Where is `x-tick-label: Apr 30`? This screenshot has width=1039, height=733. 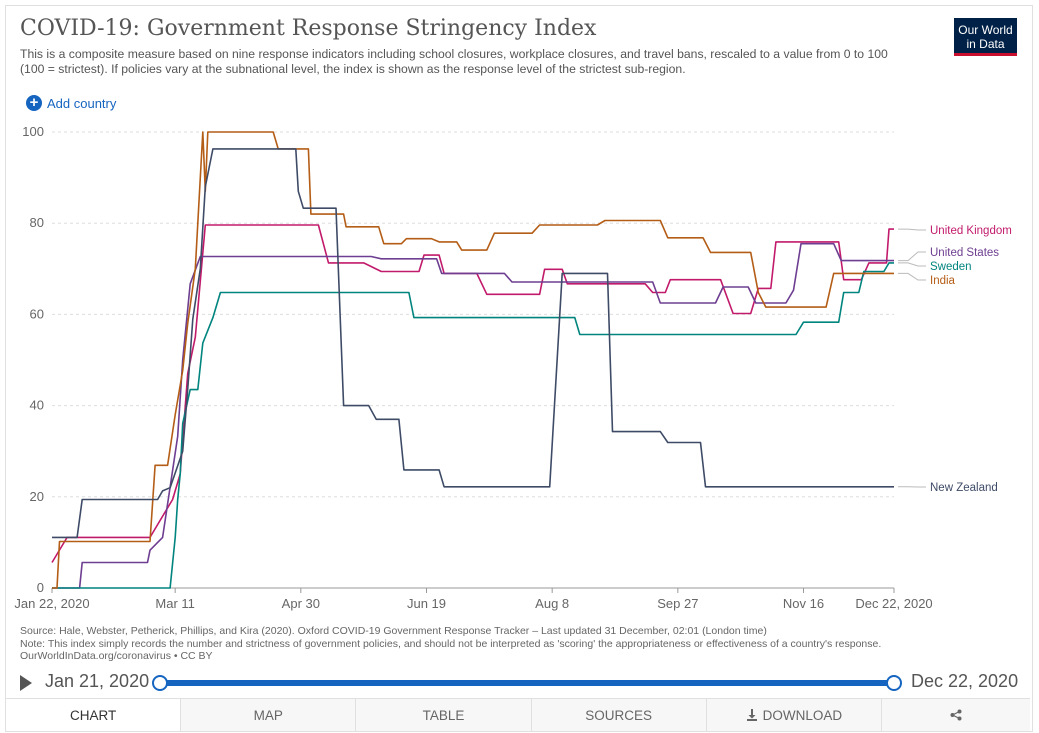 x-tick-label: Apr 30 is located at coordinates (301, 603).